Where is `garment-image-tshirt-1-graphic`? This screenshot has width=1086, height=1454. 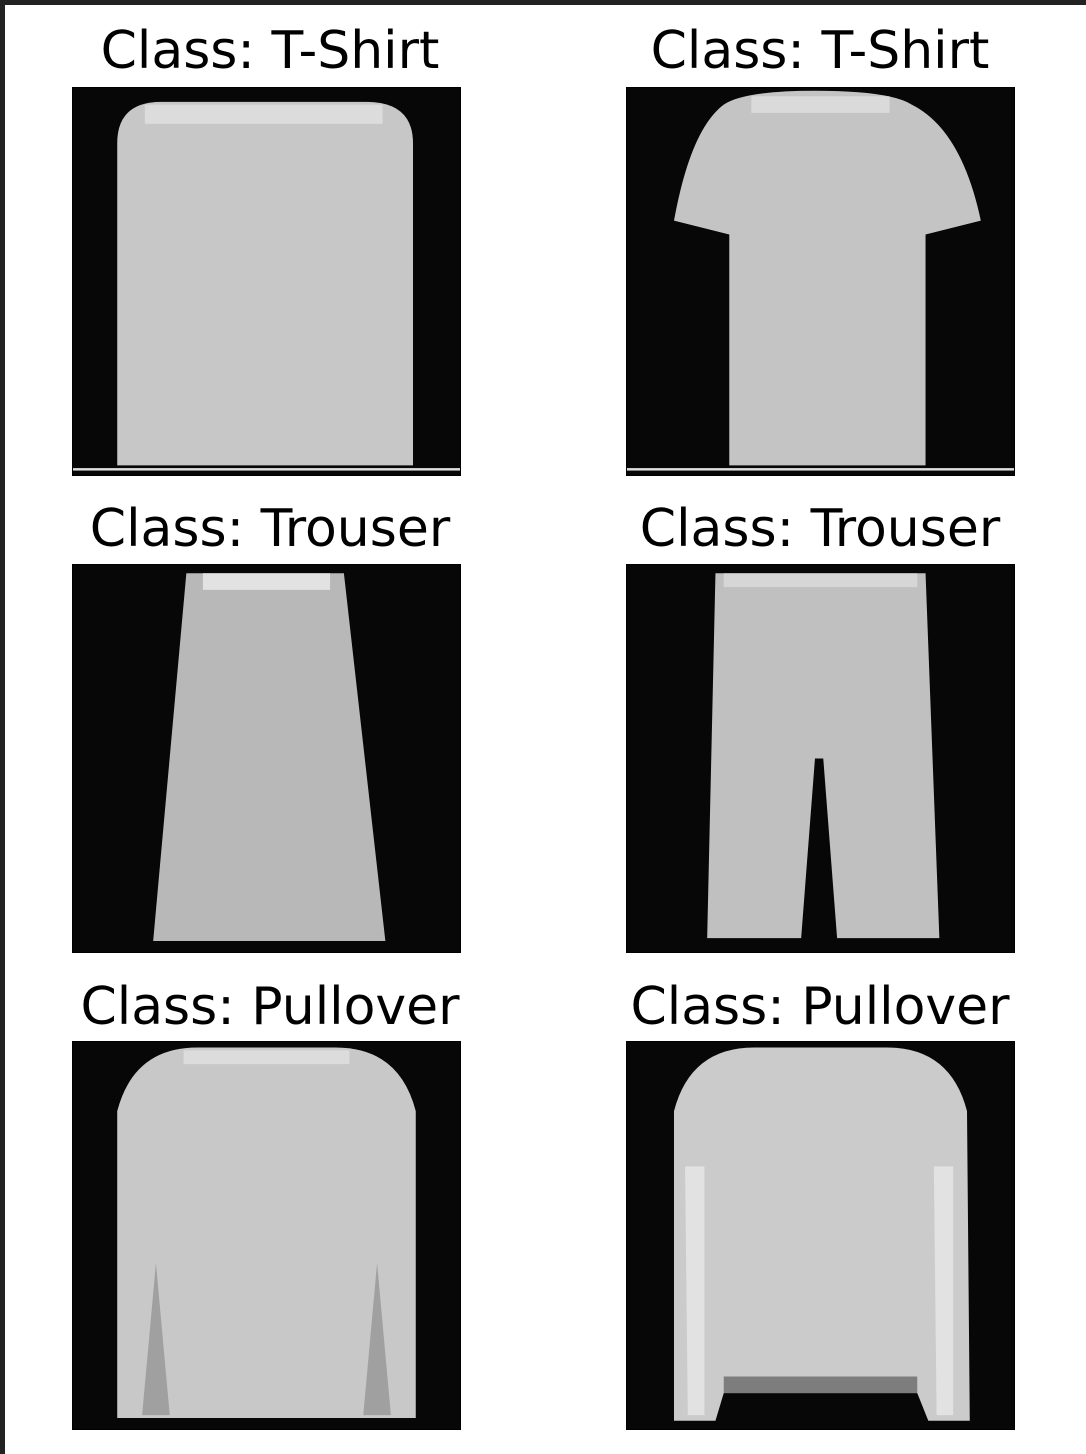
garment-image-tshirt-1-graphic is located at coordinates (266, 281).